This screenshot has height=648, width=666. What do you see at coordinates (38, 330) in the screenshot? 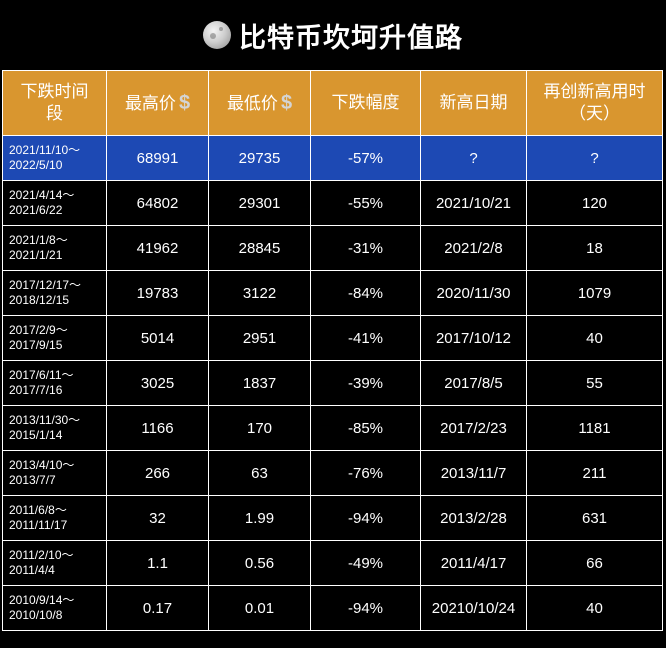
I see `period-start: 2017/2/9～` at bounding box center [38, 330].